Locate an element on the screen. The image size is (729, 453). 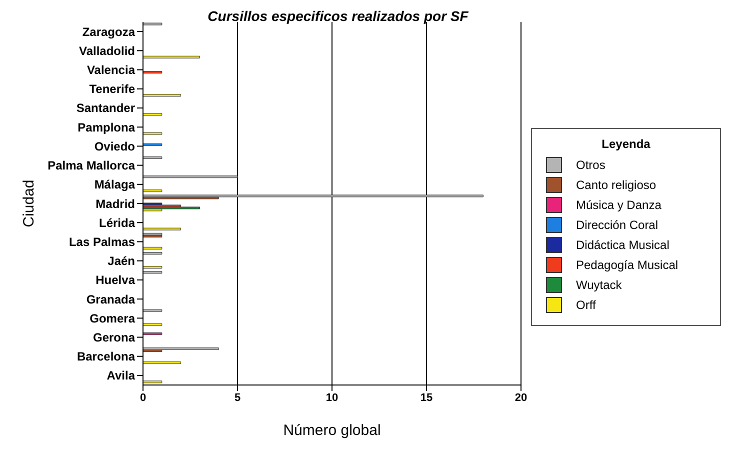
legend-label: Didáctica Musical is located at coordinates (623, 245).